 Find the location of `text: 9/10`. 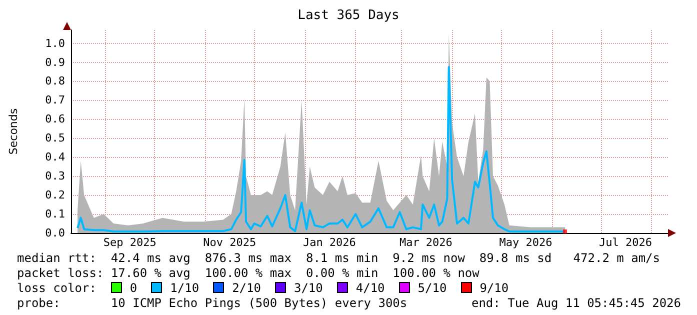

text: 9/10 is located at coordinates (494, 288).